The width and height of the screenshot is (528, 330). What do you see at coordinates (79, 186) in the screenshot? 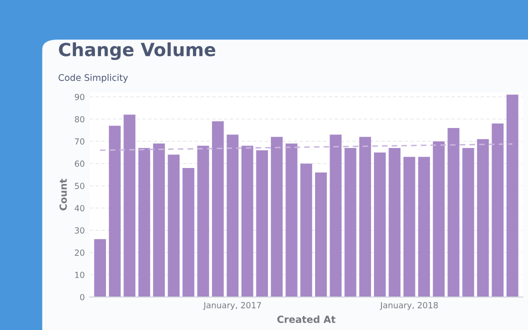
I see `y-tick-label: 50` at bounding box center [79, 186].